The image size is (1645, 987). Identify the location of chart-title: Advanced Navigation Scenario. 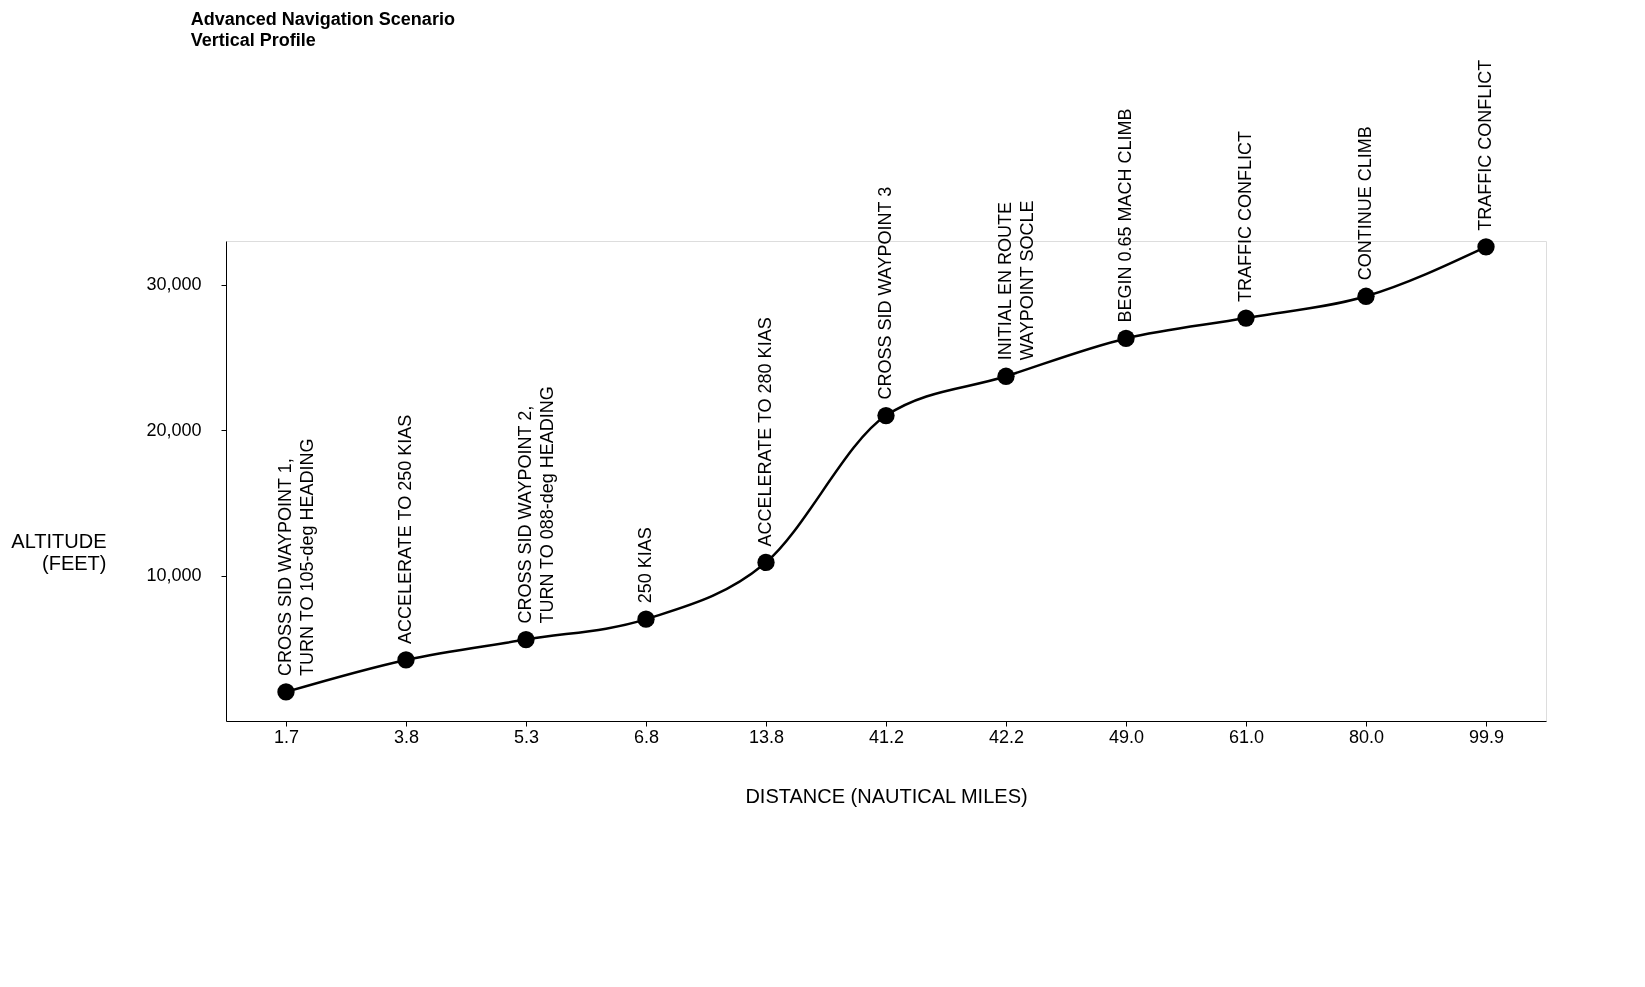
(322, 18).